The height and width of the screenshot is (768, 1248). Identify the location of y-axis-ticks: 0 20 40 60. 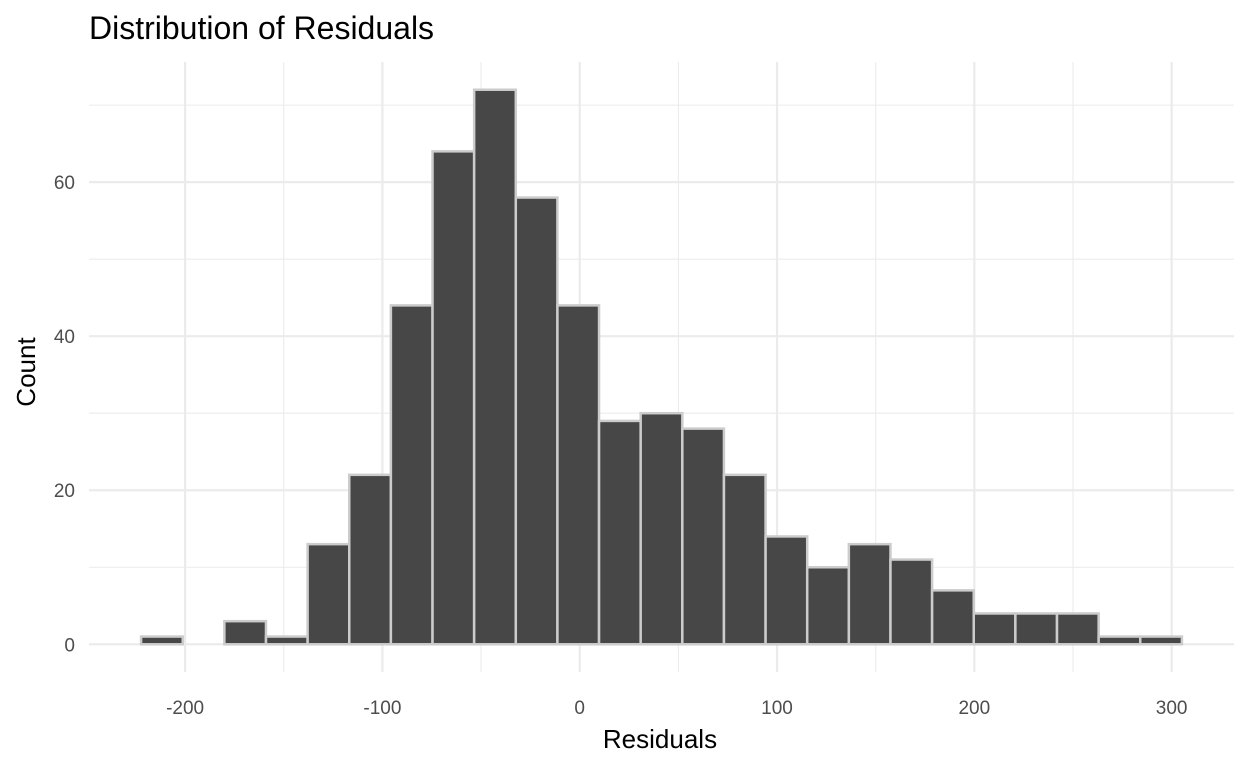
(64, 414).